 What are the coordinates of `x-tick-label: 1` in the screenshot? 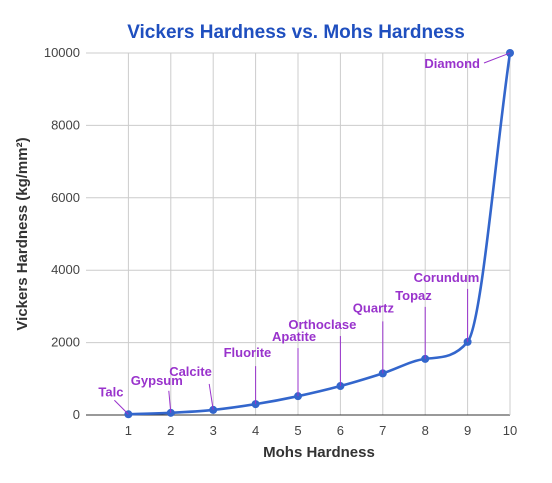 It's located at (128, 430).